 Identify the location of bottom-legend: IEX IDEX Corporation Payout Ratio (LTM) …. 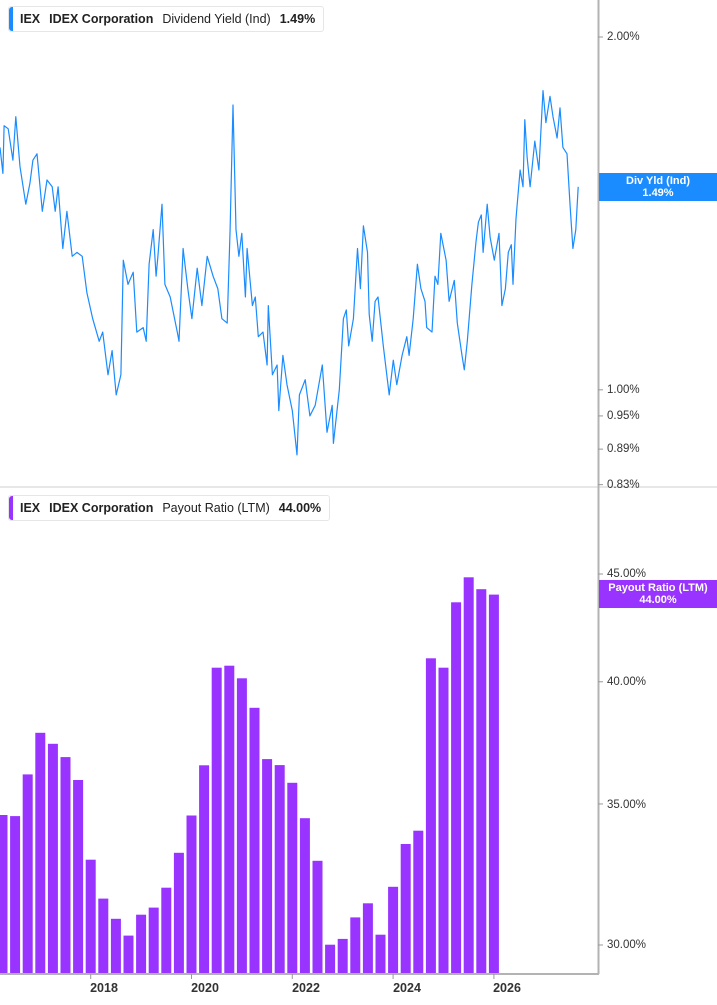
(169, 508).